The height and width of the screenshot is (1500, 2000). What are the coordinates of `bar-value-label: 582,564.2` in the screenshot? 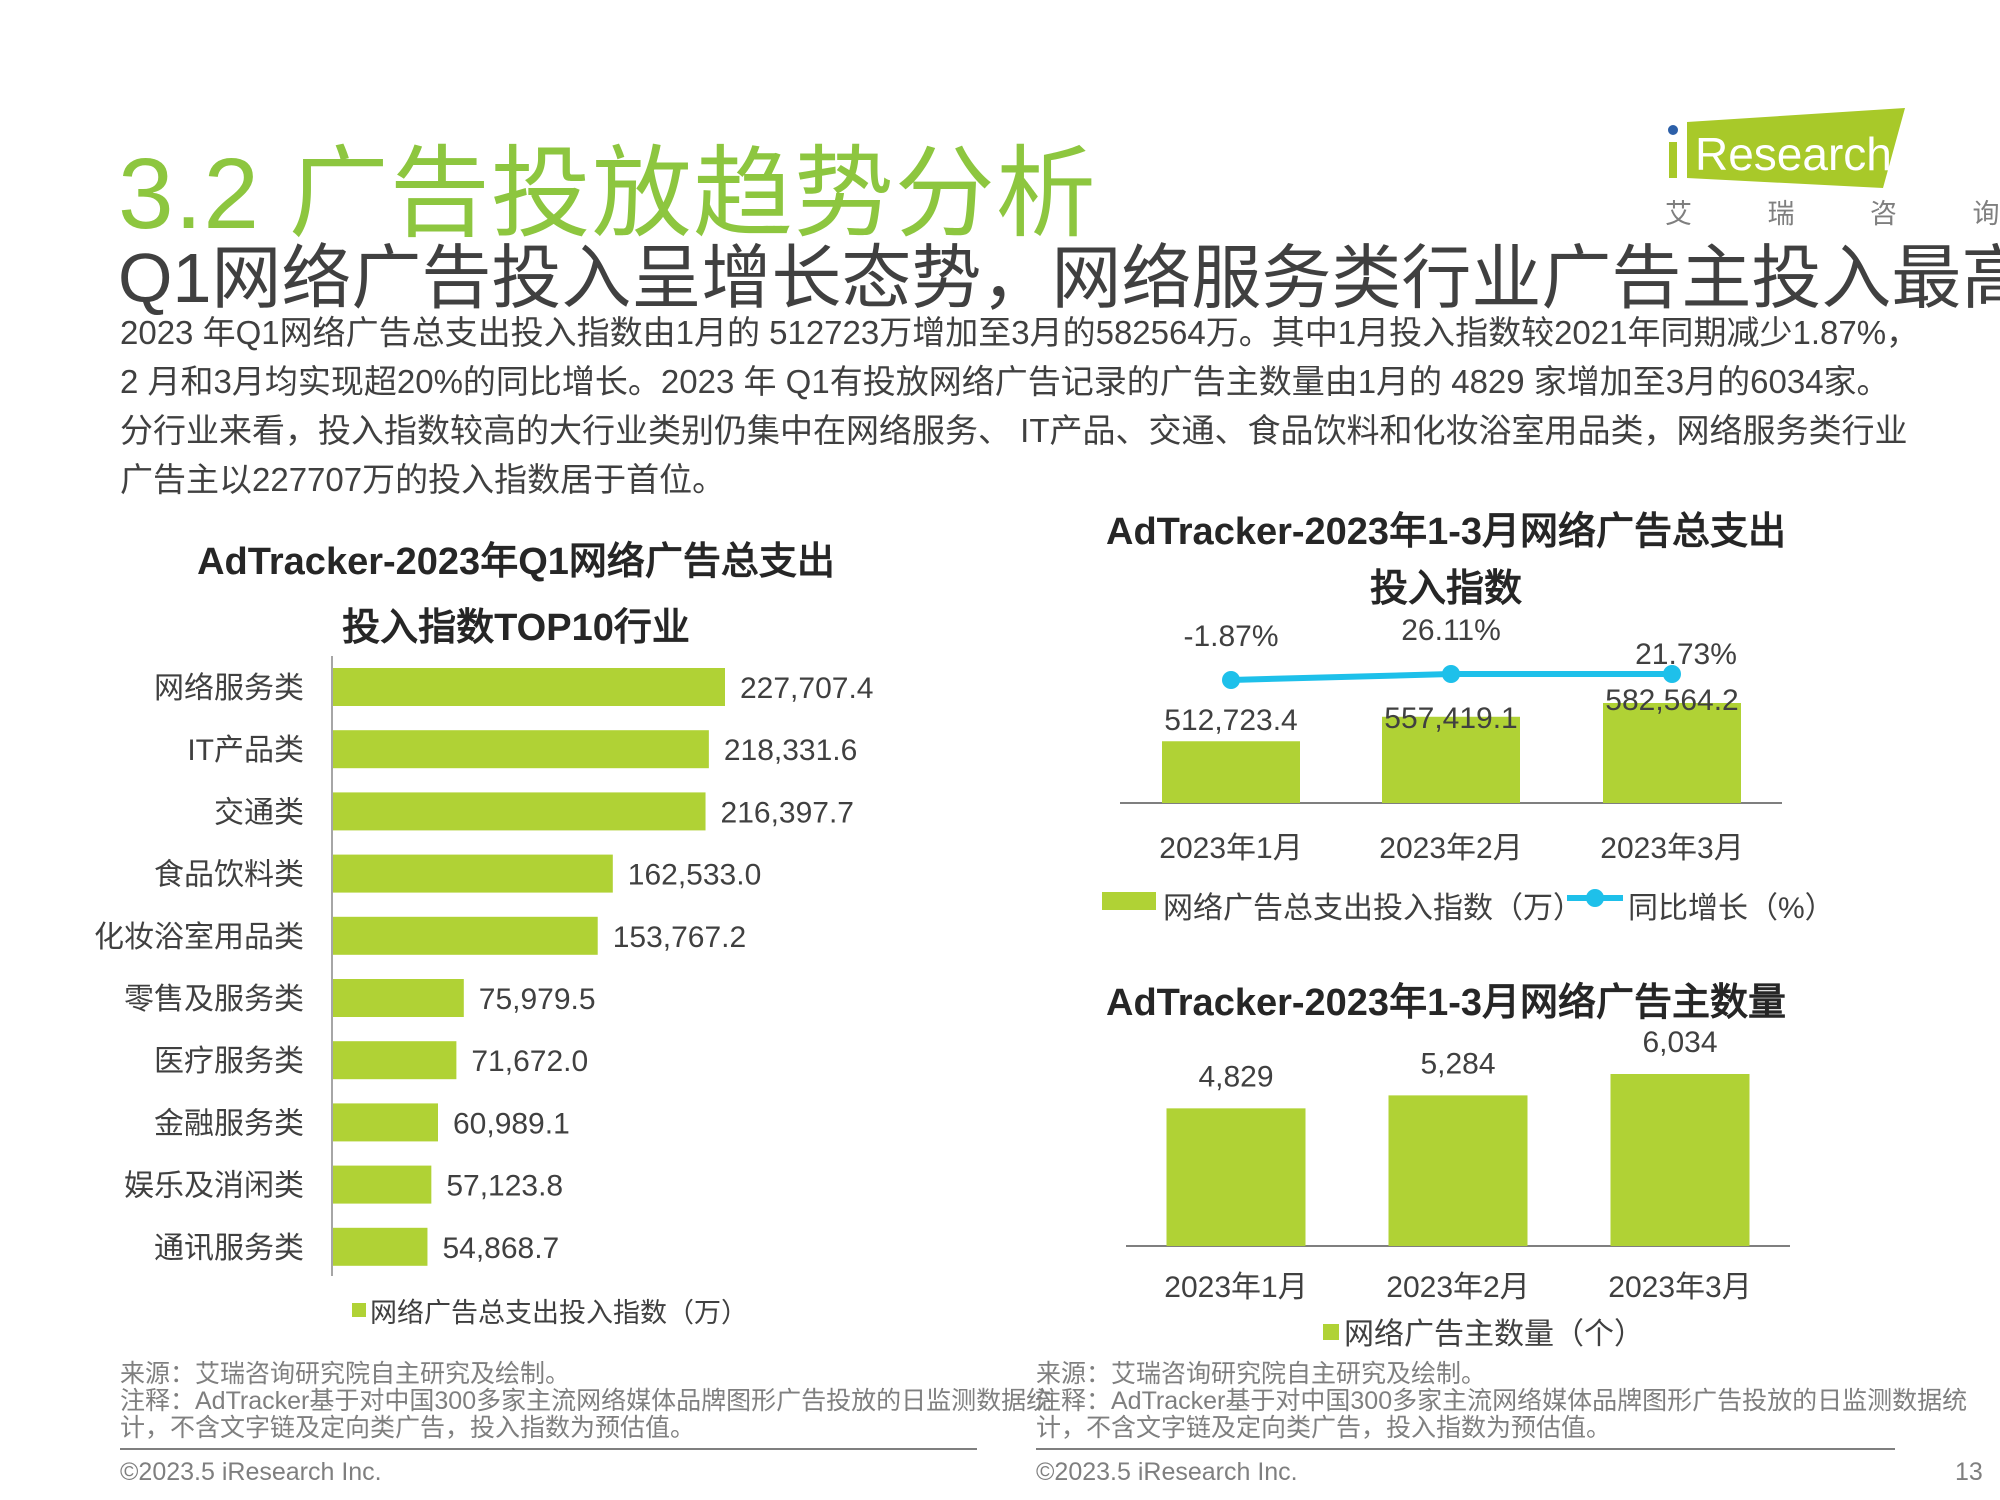 It's located at (1671, 700).